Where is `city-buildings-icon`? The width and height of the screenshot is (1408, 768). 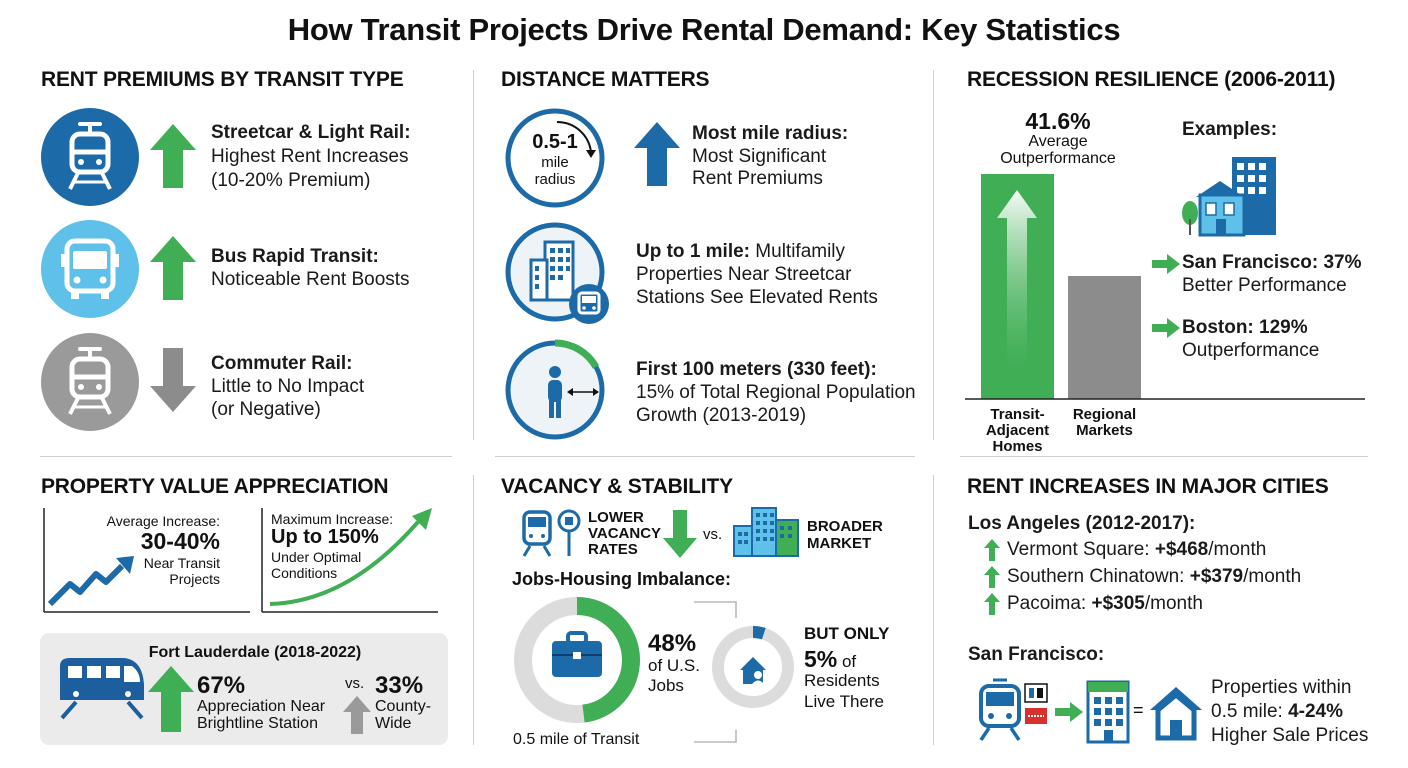
city-buildings-icon is located at coordinates (1229, 197).